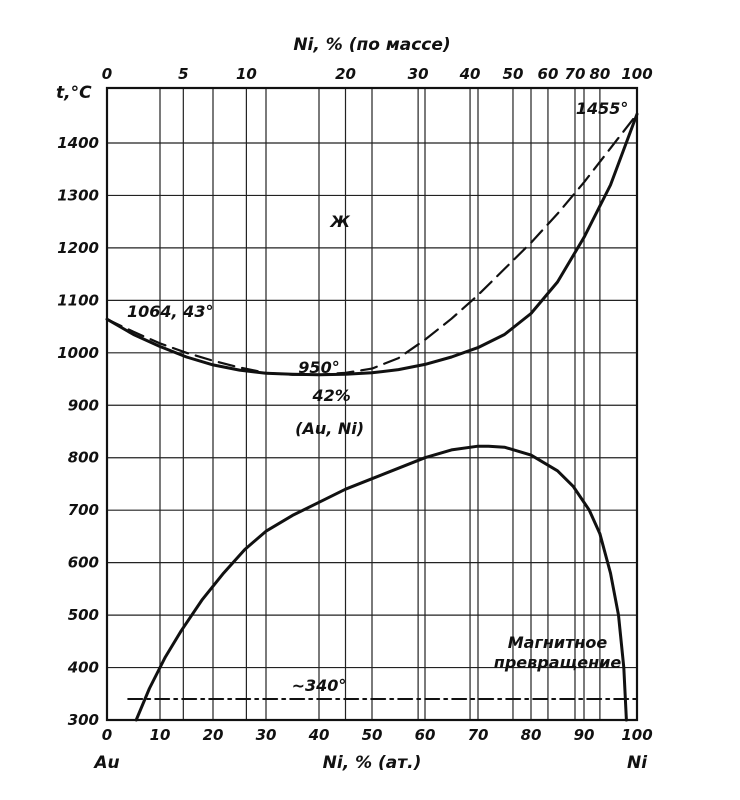 The height and width of the screenshot is (800, 740). Describe the element at coordinates (83, 615) in the screenshot. I see `y-tick-label-500: 500` at that location.